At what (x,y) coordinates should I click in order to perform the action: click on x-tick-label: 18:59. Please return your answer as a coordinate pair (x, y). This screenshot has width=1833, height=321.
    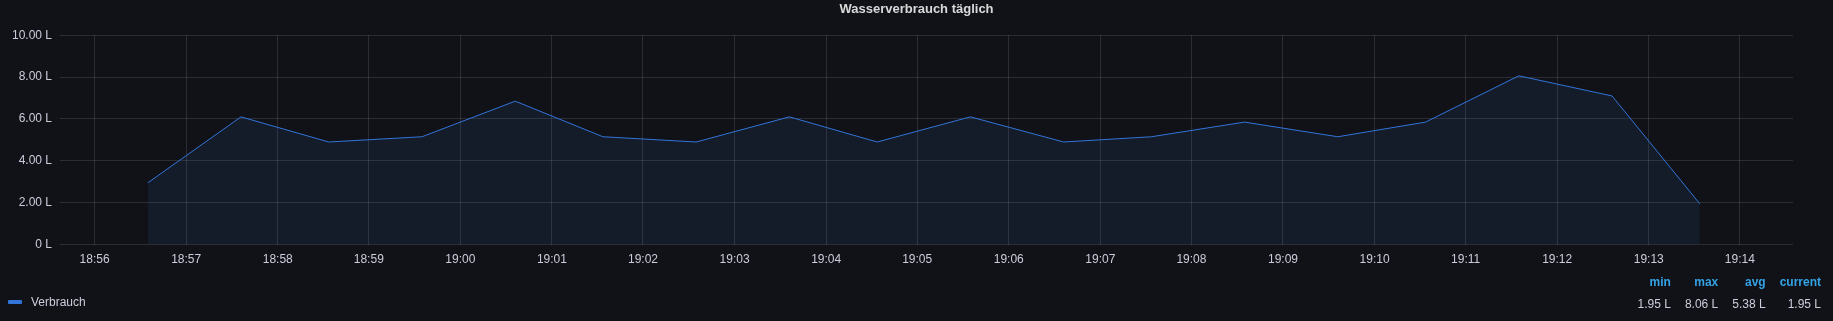
    Looking at the image, I should click on (369, 259).